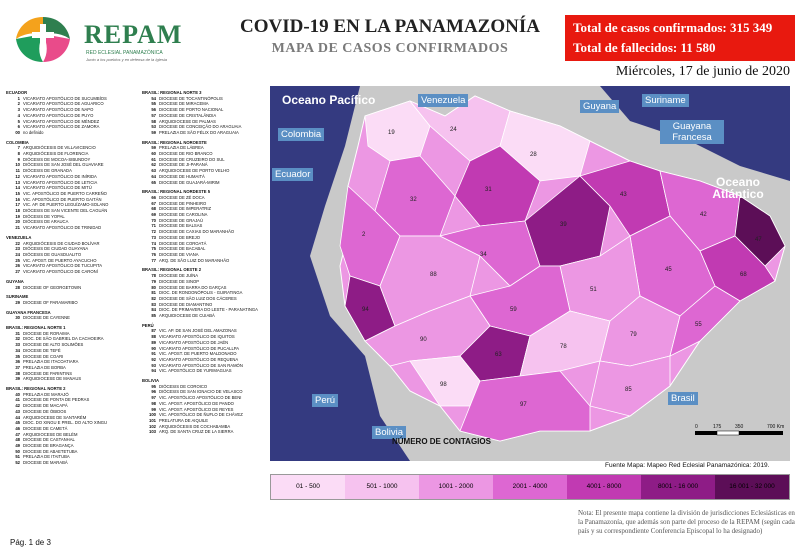 This screenshot has width=800, height=550. What do you see at coordinates (18, 110) in the screenshot?
I see `jurisdiction-number: 3` at bounding box center [18, 110].